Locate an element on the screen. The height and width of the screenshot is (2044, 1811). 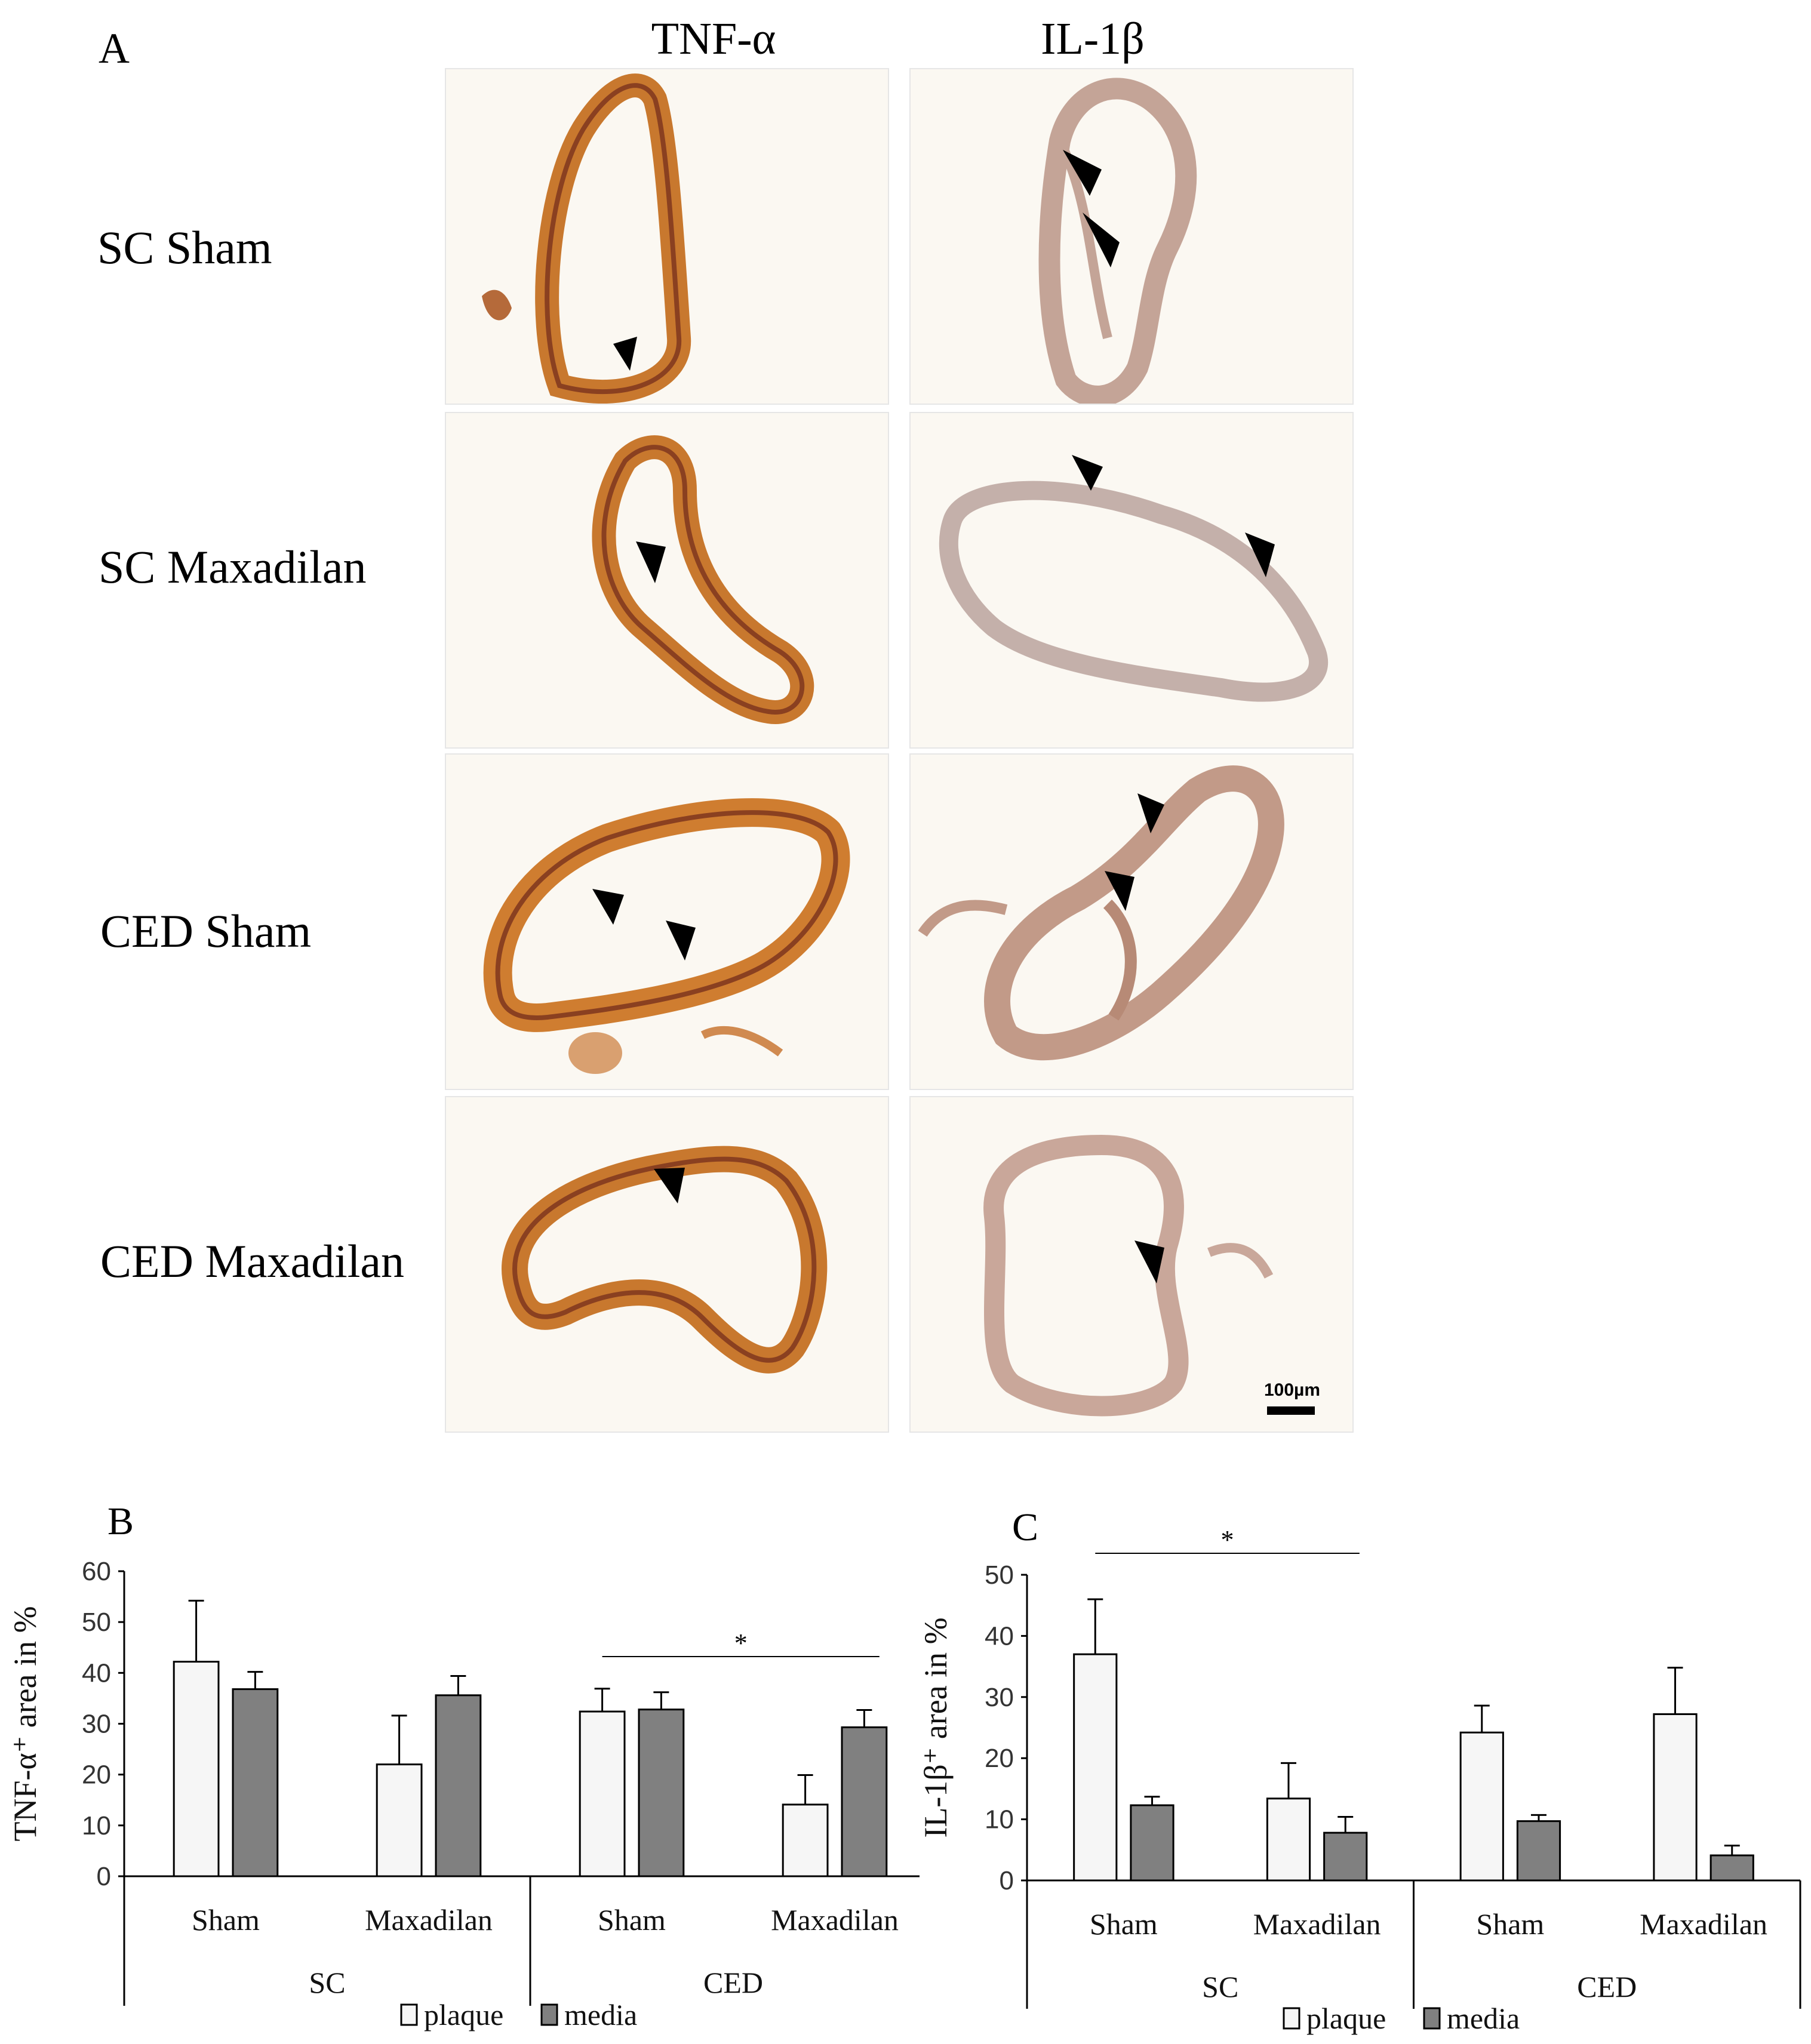
micrograph-il1b-sc-maxadilan is located at coordinates (1131, 580).